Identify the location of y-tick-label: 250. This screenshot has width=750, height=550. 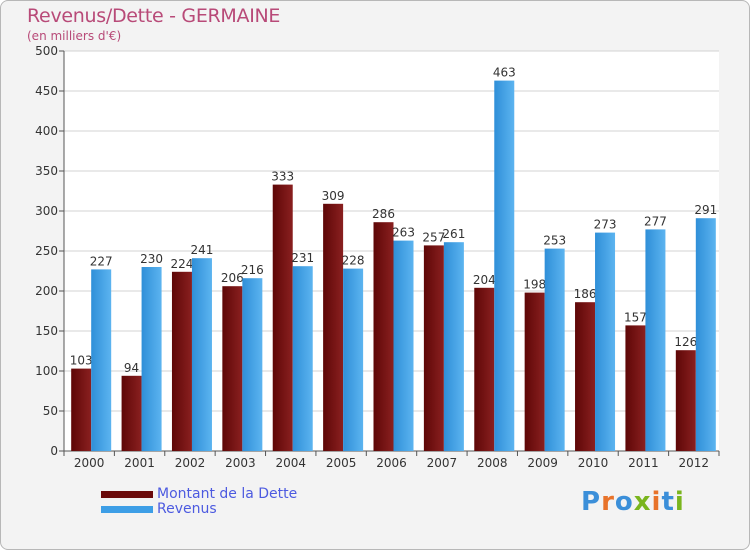
(46, 251).